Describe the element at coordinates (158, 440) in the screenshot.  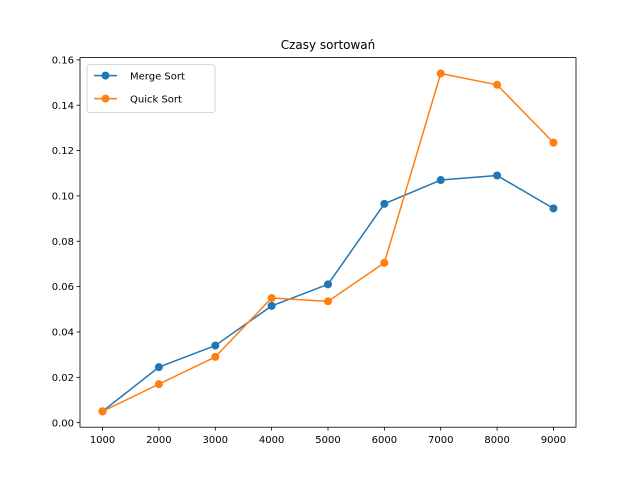
I see `x-tick-label: 2000` at that location.